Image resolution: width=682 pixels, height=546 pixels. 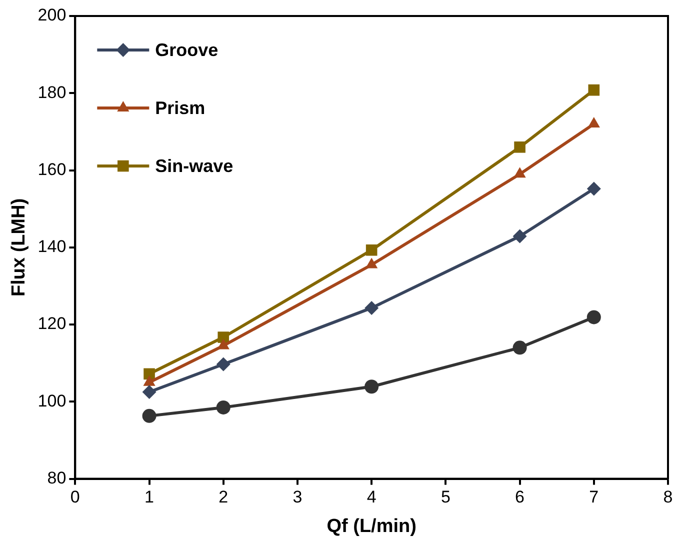 I want to click on x-tick-label: 2, so click(x=223, y=497).